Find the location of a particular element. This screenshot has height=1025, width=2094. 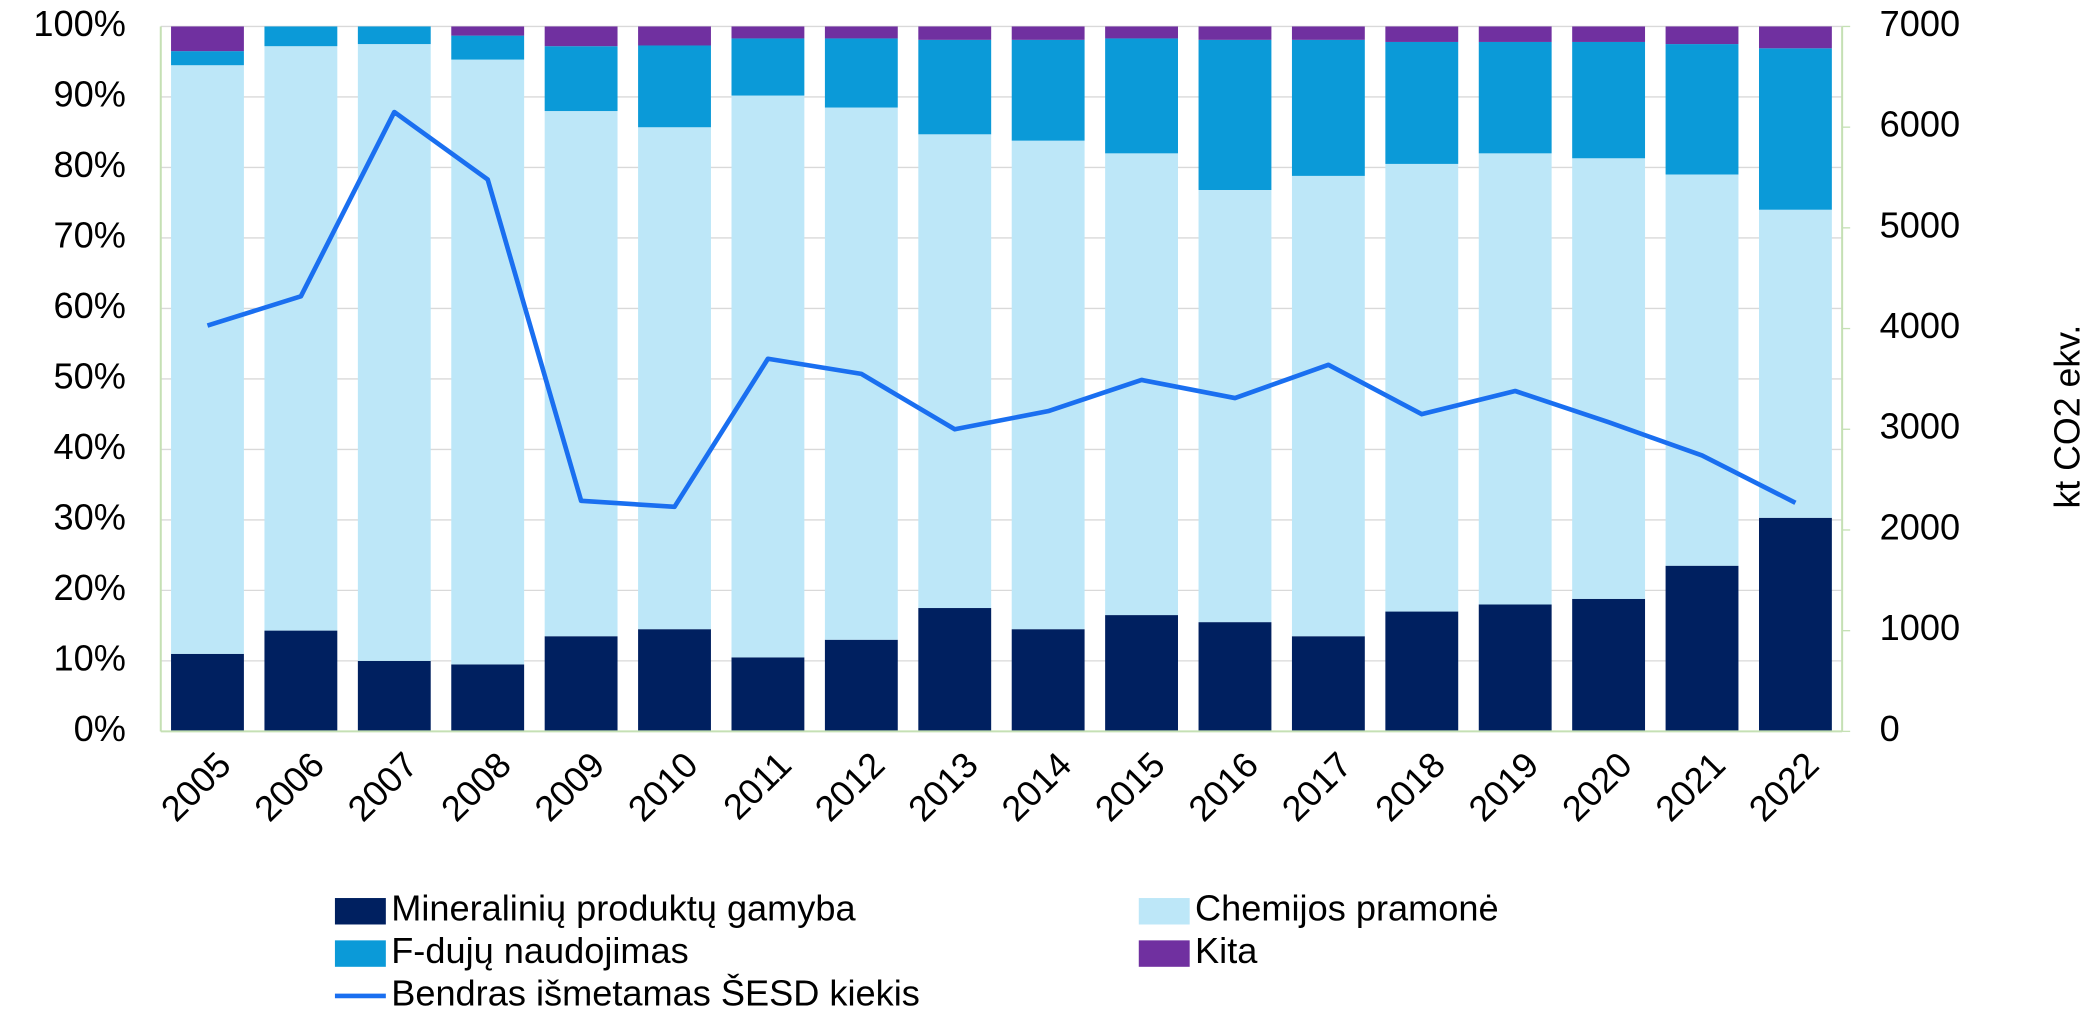

y-tick-label: 100% is located at coordinates (79, 23).